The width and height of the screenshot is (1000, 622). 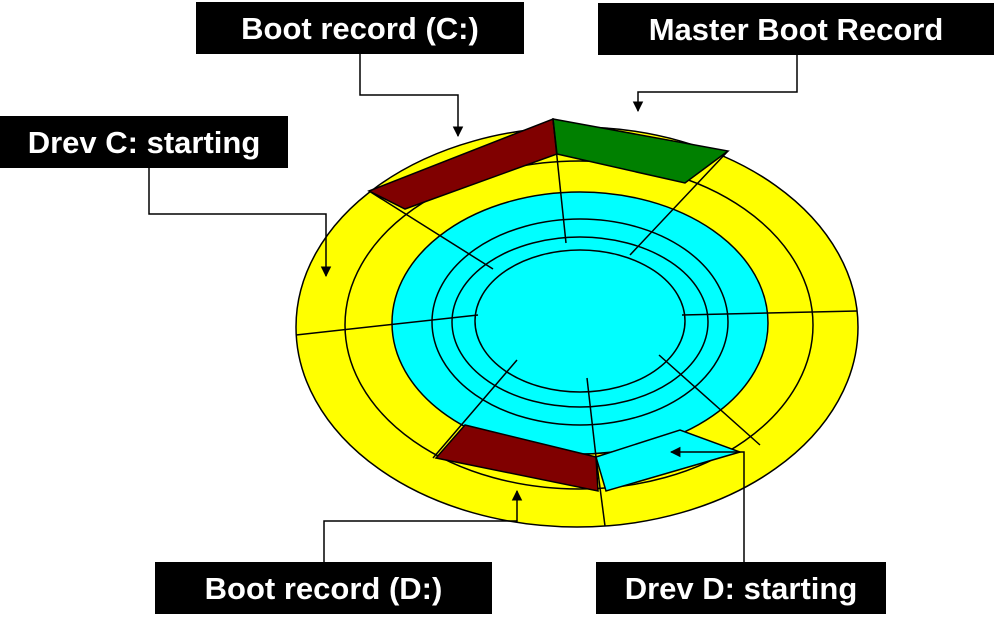 I want to click on label-drive-d-start: Drev D: starting, so click(x=741, y=588).